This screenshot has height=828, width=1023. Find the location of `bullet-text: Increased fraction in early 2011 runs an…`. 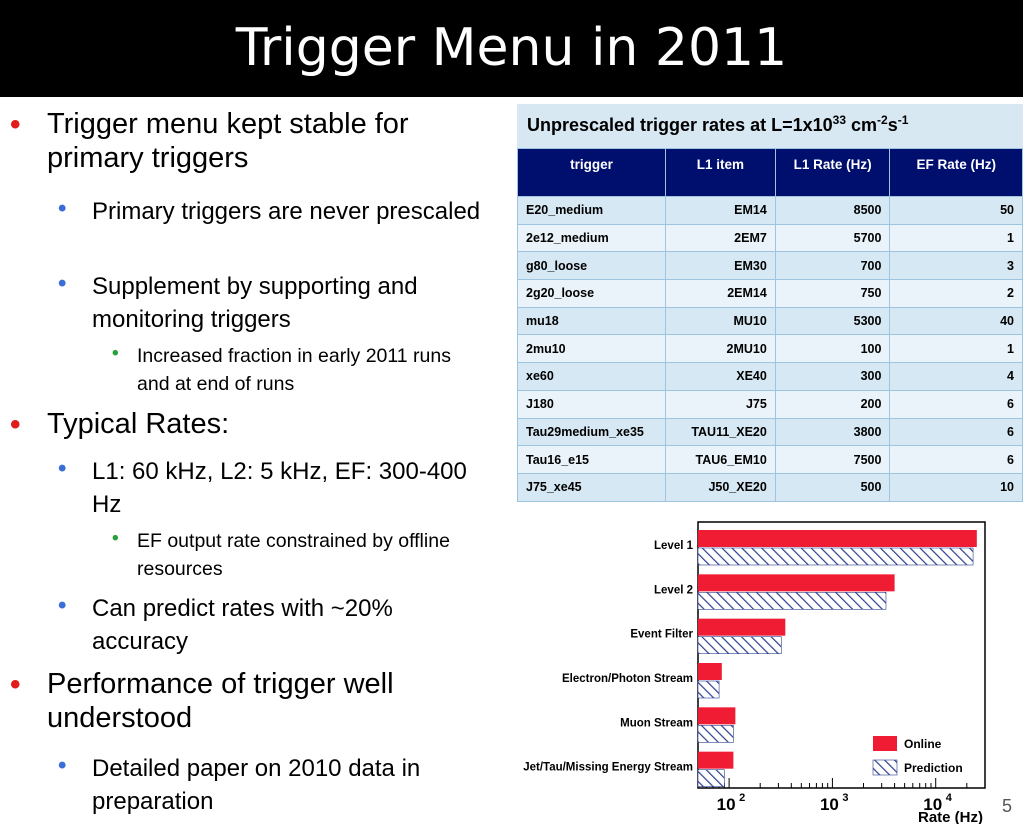

bullet-text: Increased fraction in early 2011 runs an… is located at coordinates (294, 370).